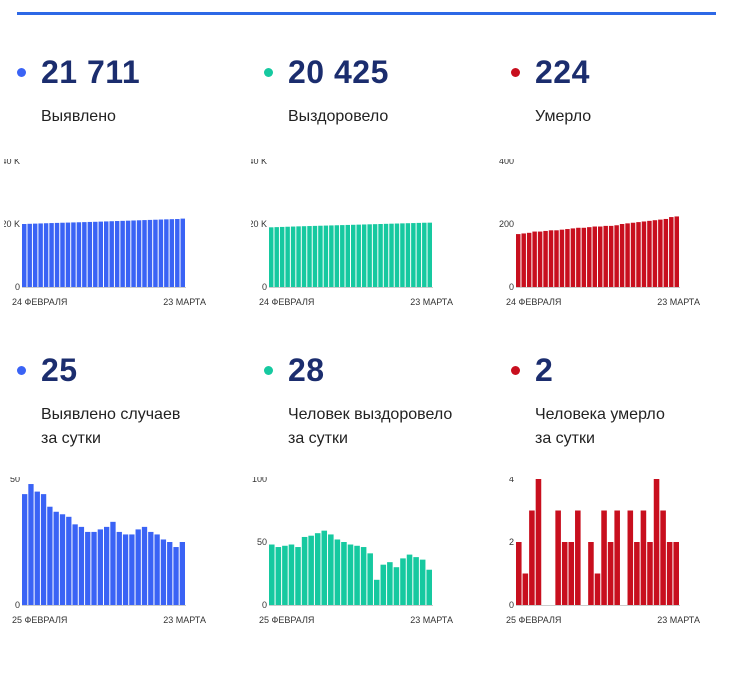 The image size is (734, 673). I want to click on y-tick-label: 100, so click(259, 480).